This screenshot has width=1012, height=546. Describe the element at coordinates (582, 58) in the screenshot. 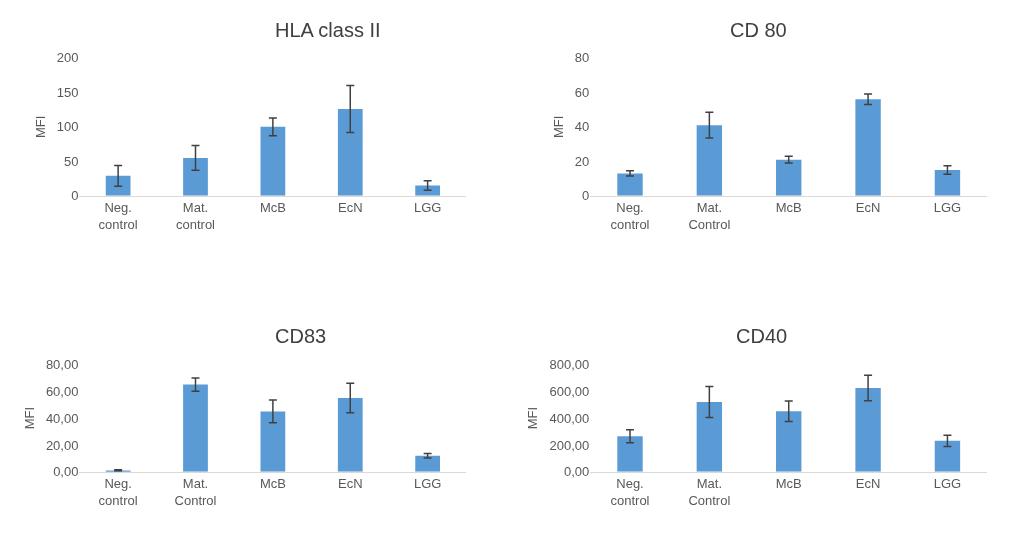

I see `y-tick-label: 80` at that location.